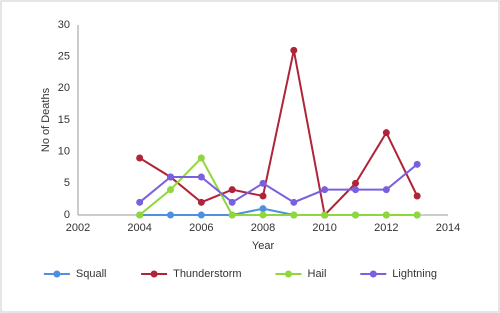 This screenshot has width=500, height=313. What do you see at coordinates (386, 228) in the screenshot?
I see `x-tick-label: 2012` at bounding box center [386, 228].